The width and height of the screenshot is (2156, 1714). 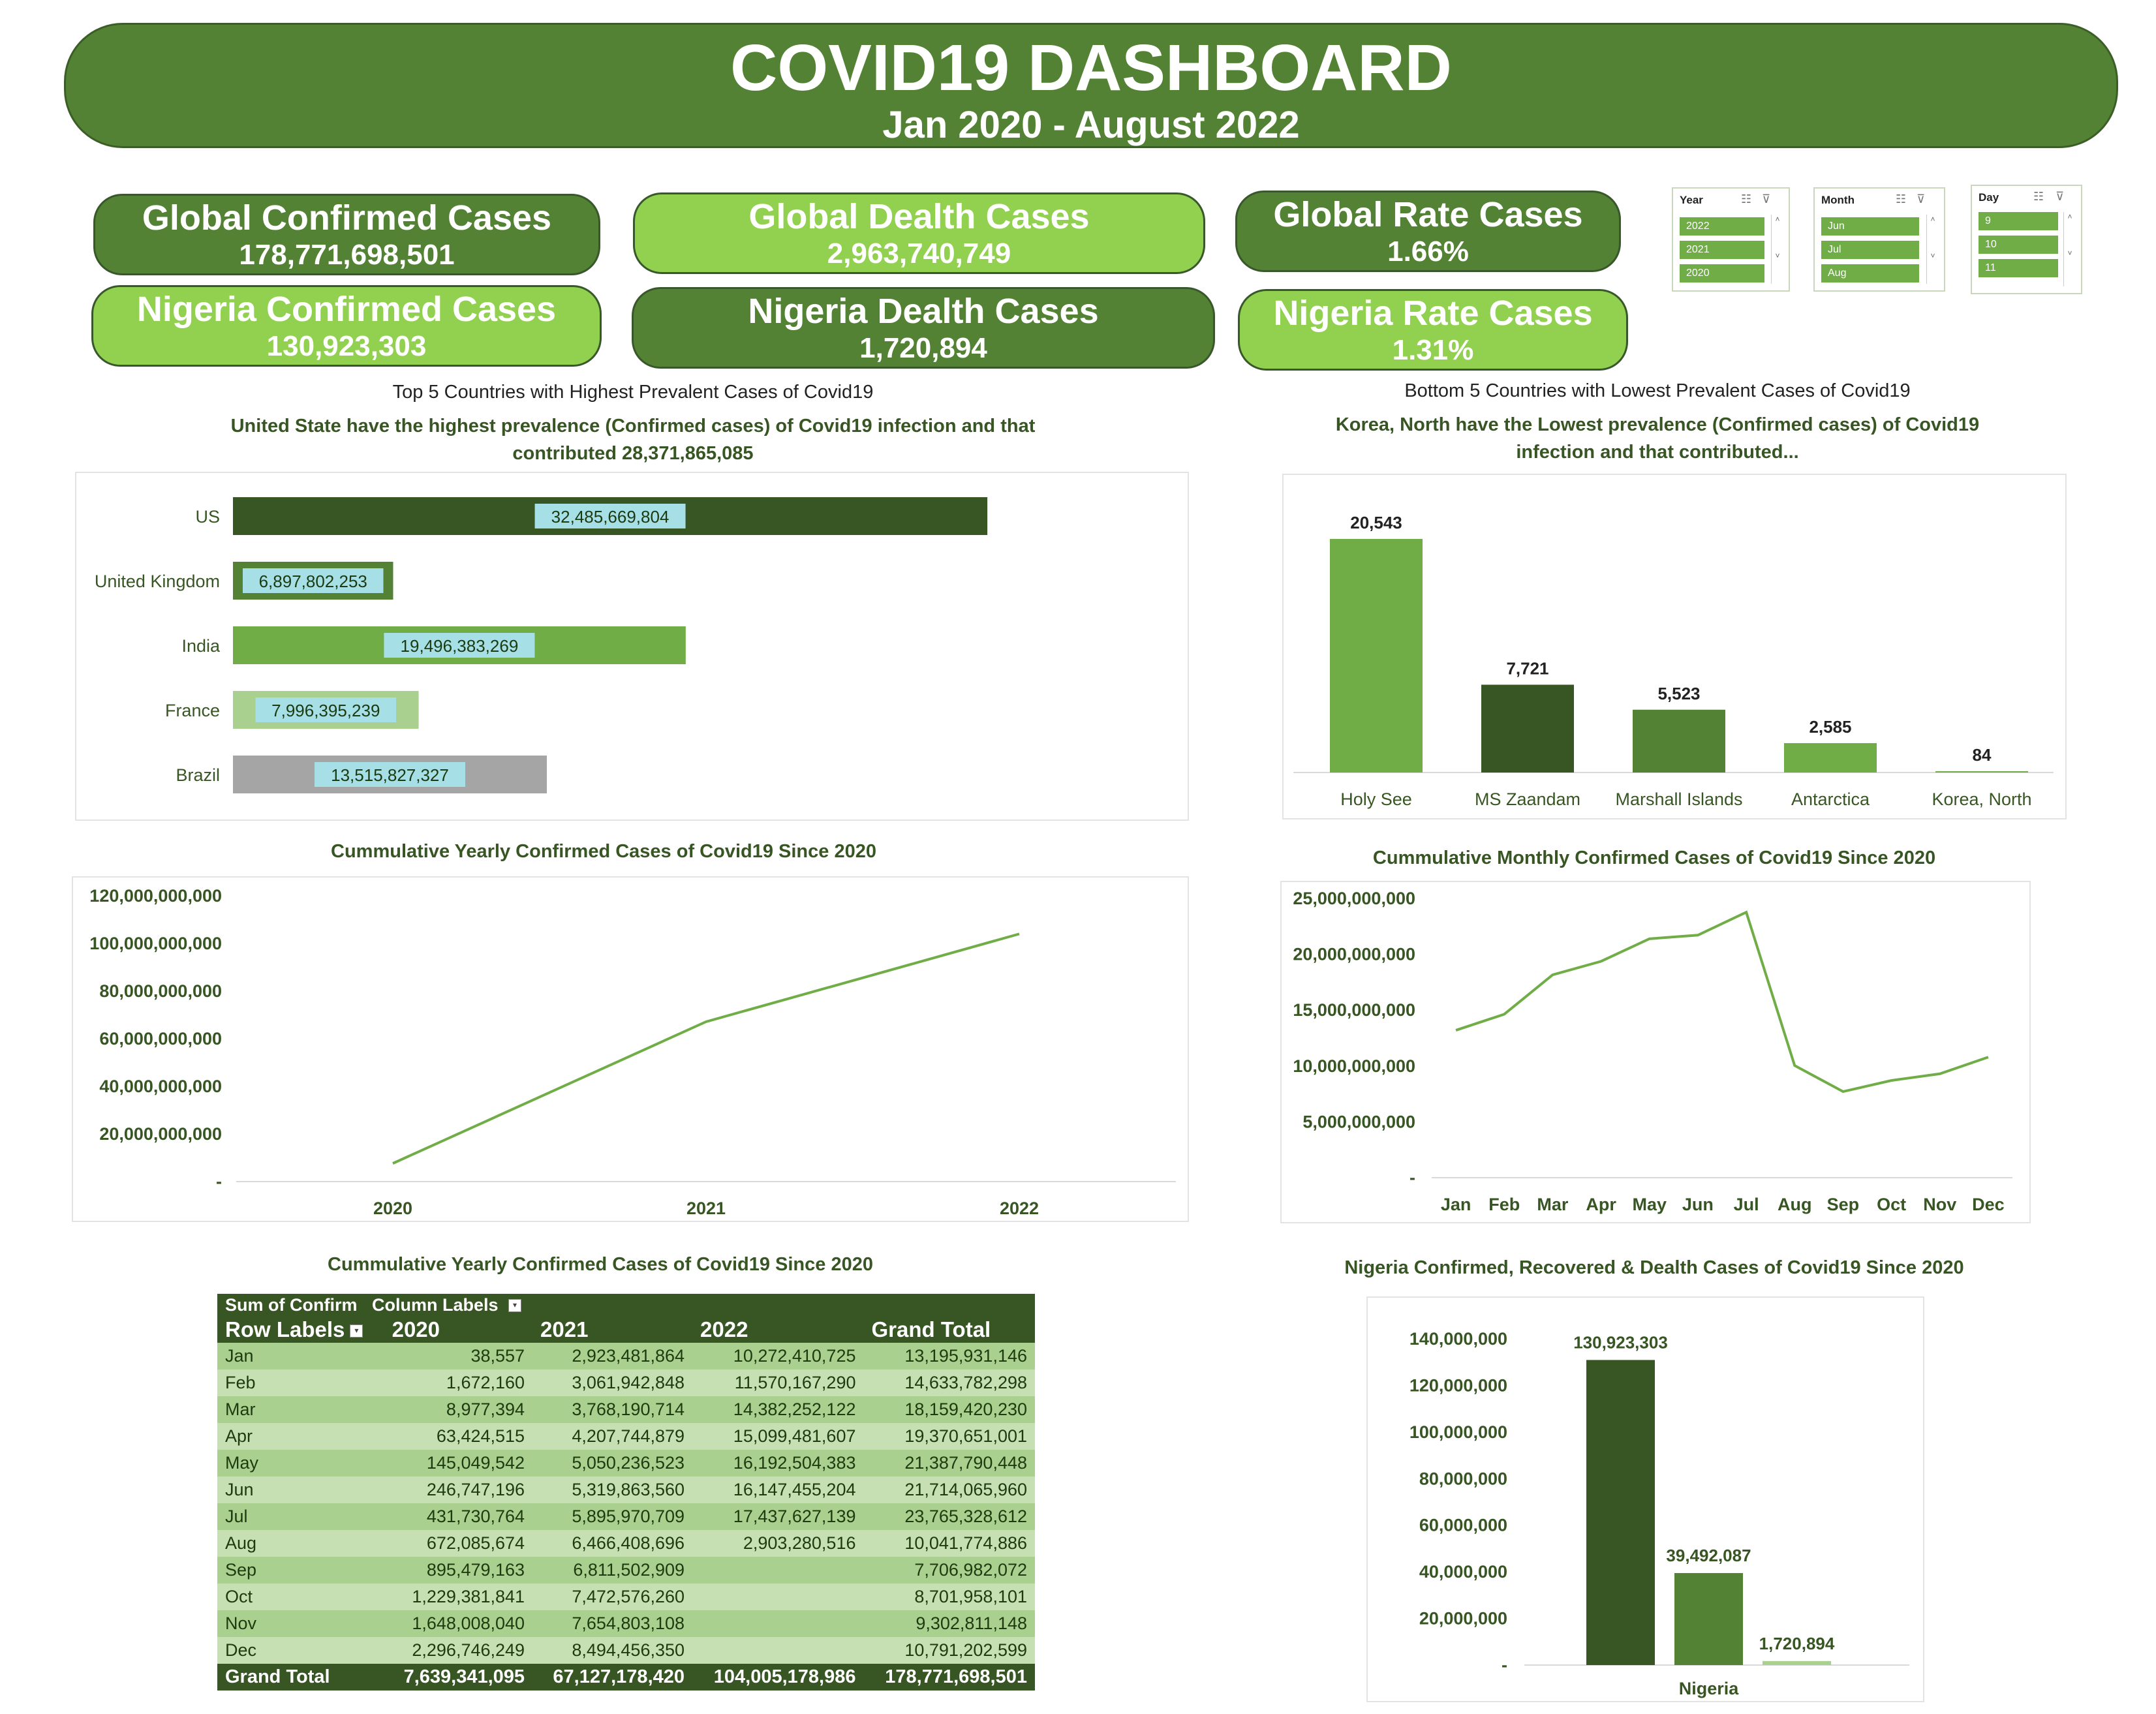 I want to click on x-tick-label: Jul, so click(x=1747, y=1204).